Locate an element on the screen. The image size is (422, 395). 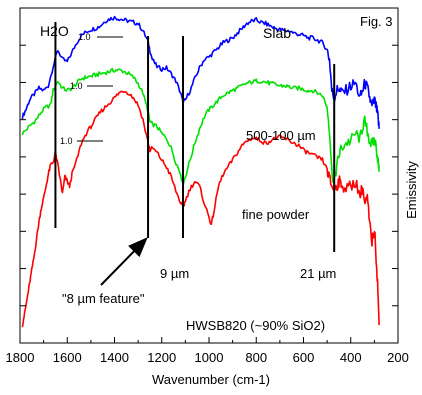
x-tick-label-1200: 1200 is located at coordinates (161, 357).